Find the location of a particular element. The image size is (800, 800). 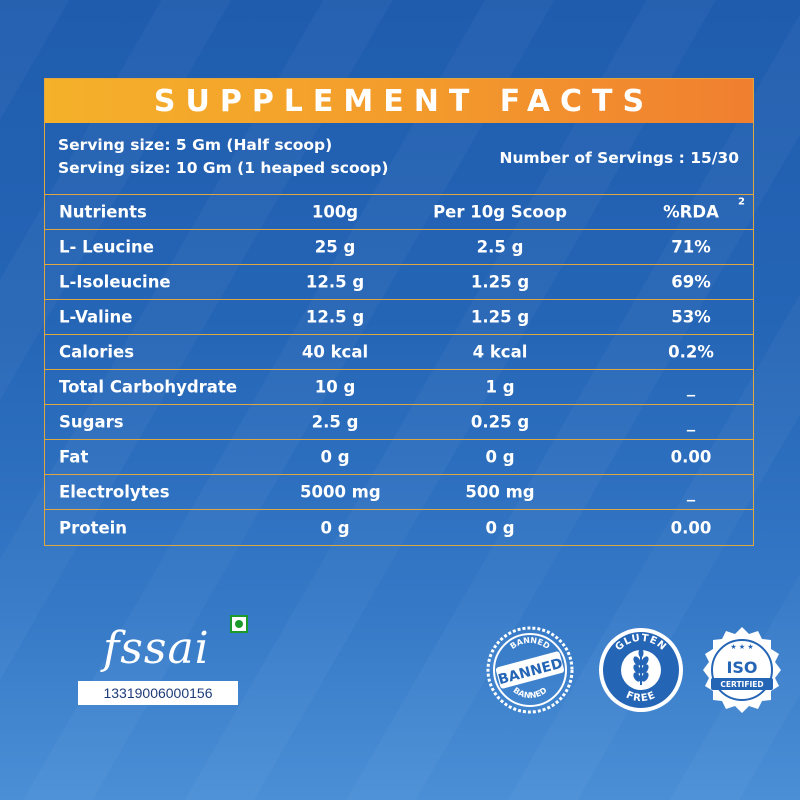

veg-symbol-icon is located at coordinates (239, 624).